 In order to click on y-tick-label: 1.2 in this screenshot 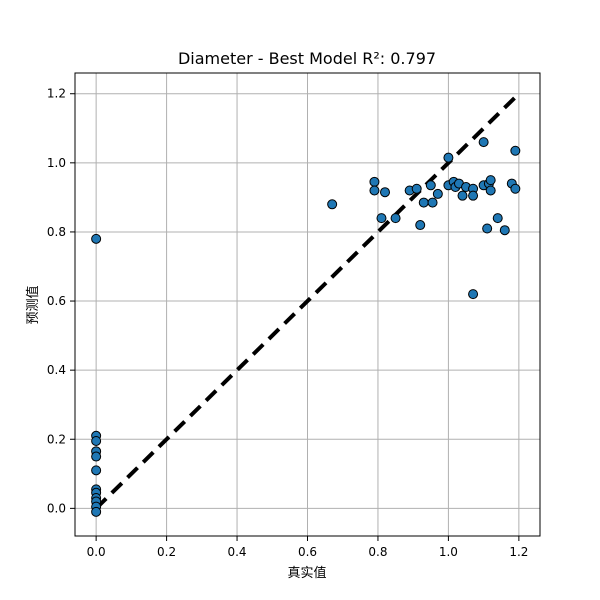, I will do `click(56, 94)`.